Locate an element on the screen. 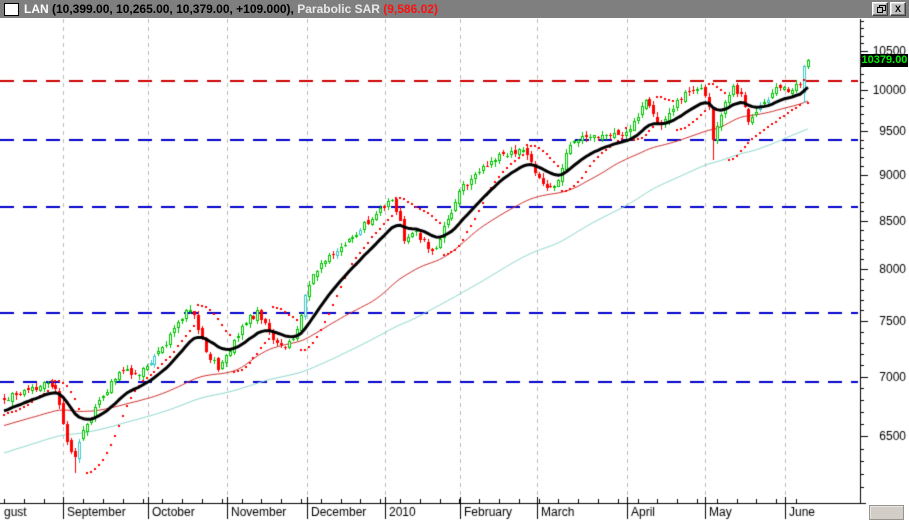 The height and width of the screenshot is (524, 909). window-buttons: X is located at coordinates (889, 9).